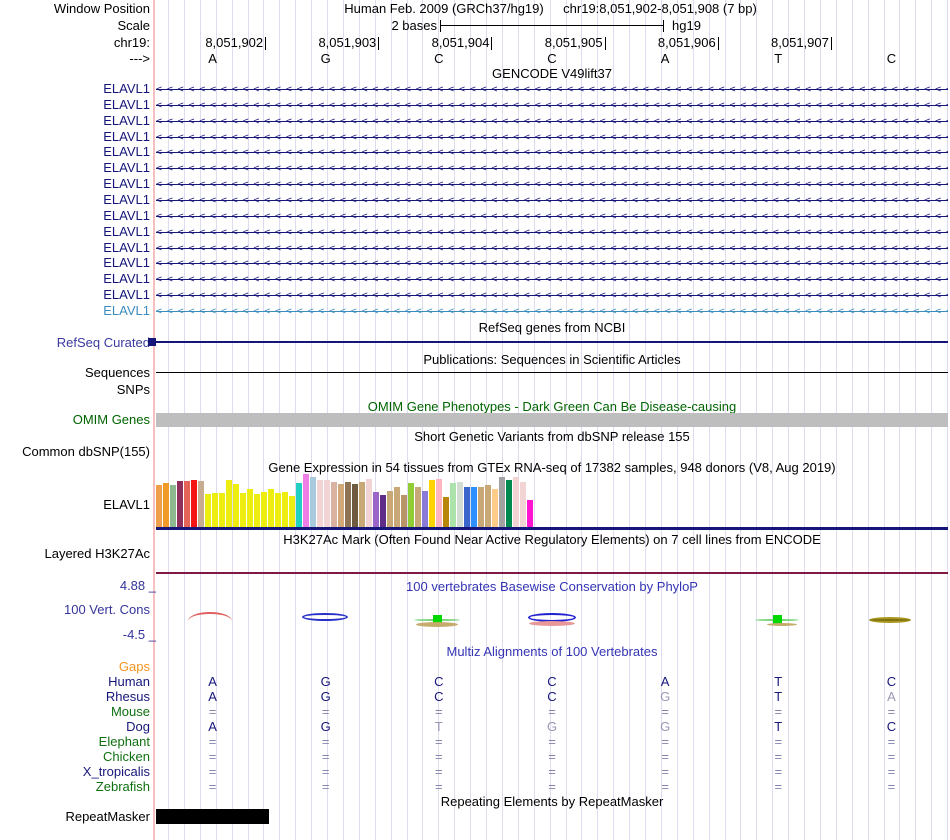 Image resolution: width=950 pixels, height=840 pixels. I want to click on track-label-sequences: Sequences, so click(117, 372).